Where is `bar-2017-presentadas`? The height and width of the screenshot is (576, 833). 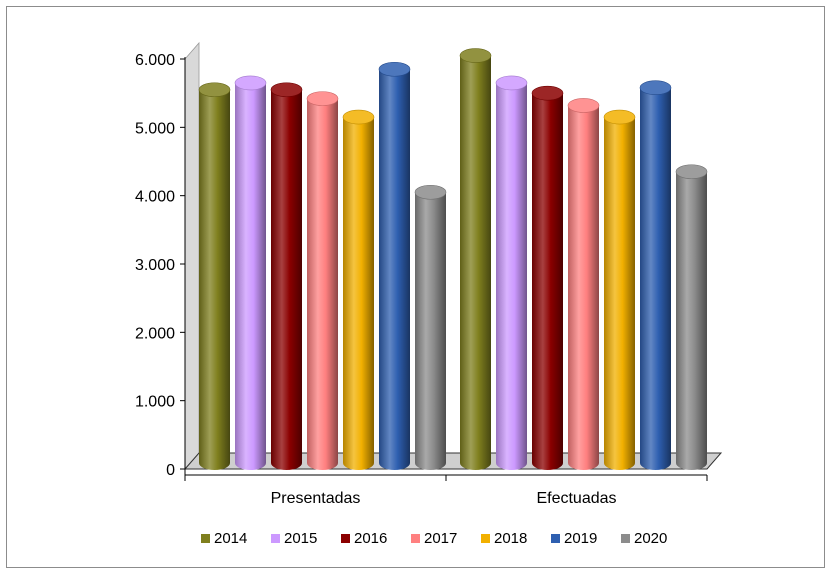 bar-2017-presentadas is located at coordinates (322, 281).